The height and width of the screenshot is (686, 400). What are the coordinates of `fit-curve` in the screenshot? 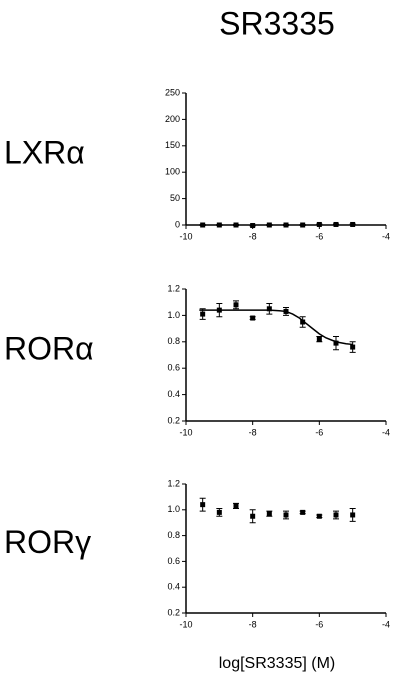 It's located at (276, 327).